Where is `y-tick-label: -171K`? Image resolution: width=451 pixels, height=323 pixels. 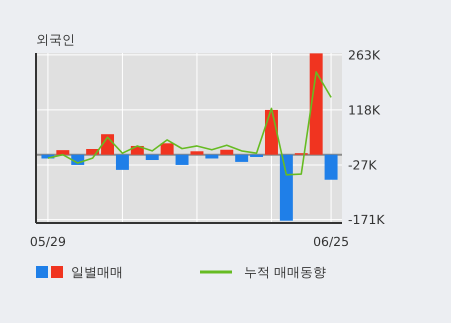
y-tick-label: -171K is located at coordinates (367, 219).